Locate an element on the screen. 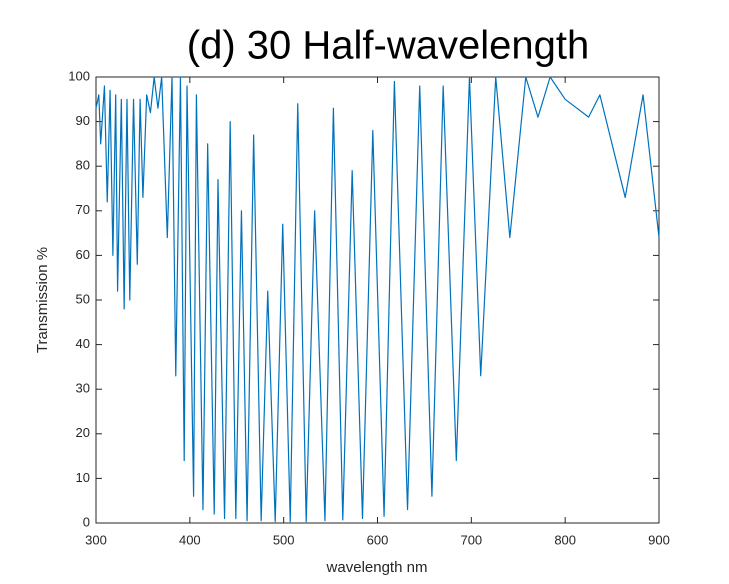 The height and width of the screenshot is (584, 729). x-axis-label: wavelength nm is located at coordinates (377, 567).